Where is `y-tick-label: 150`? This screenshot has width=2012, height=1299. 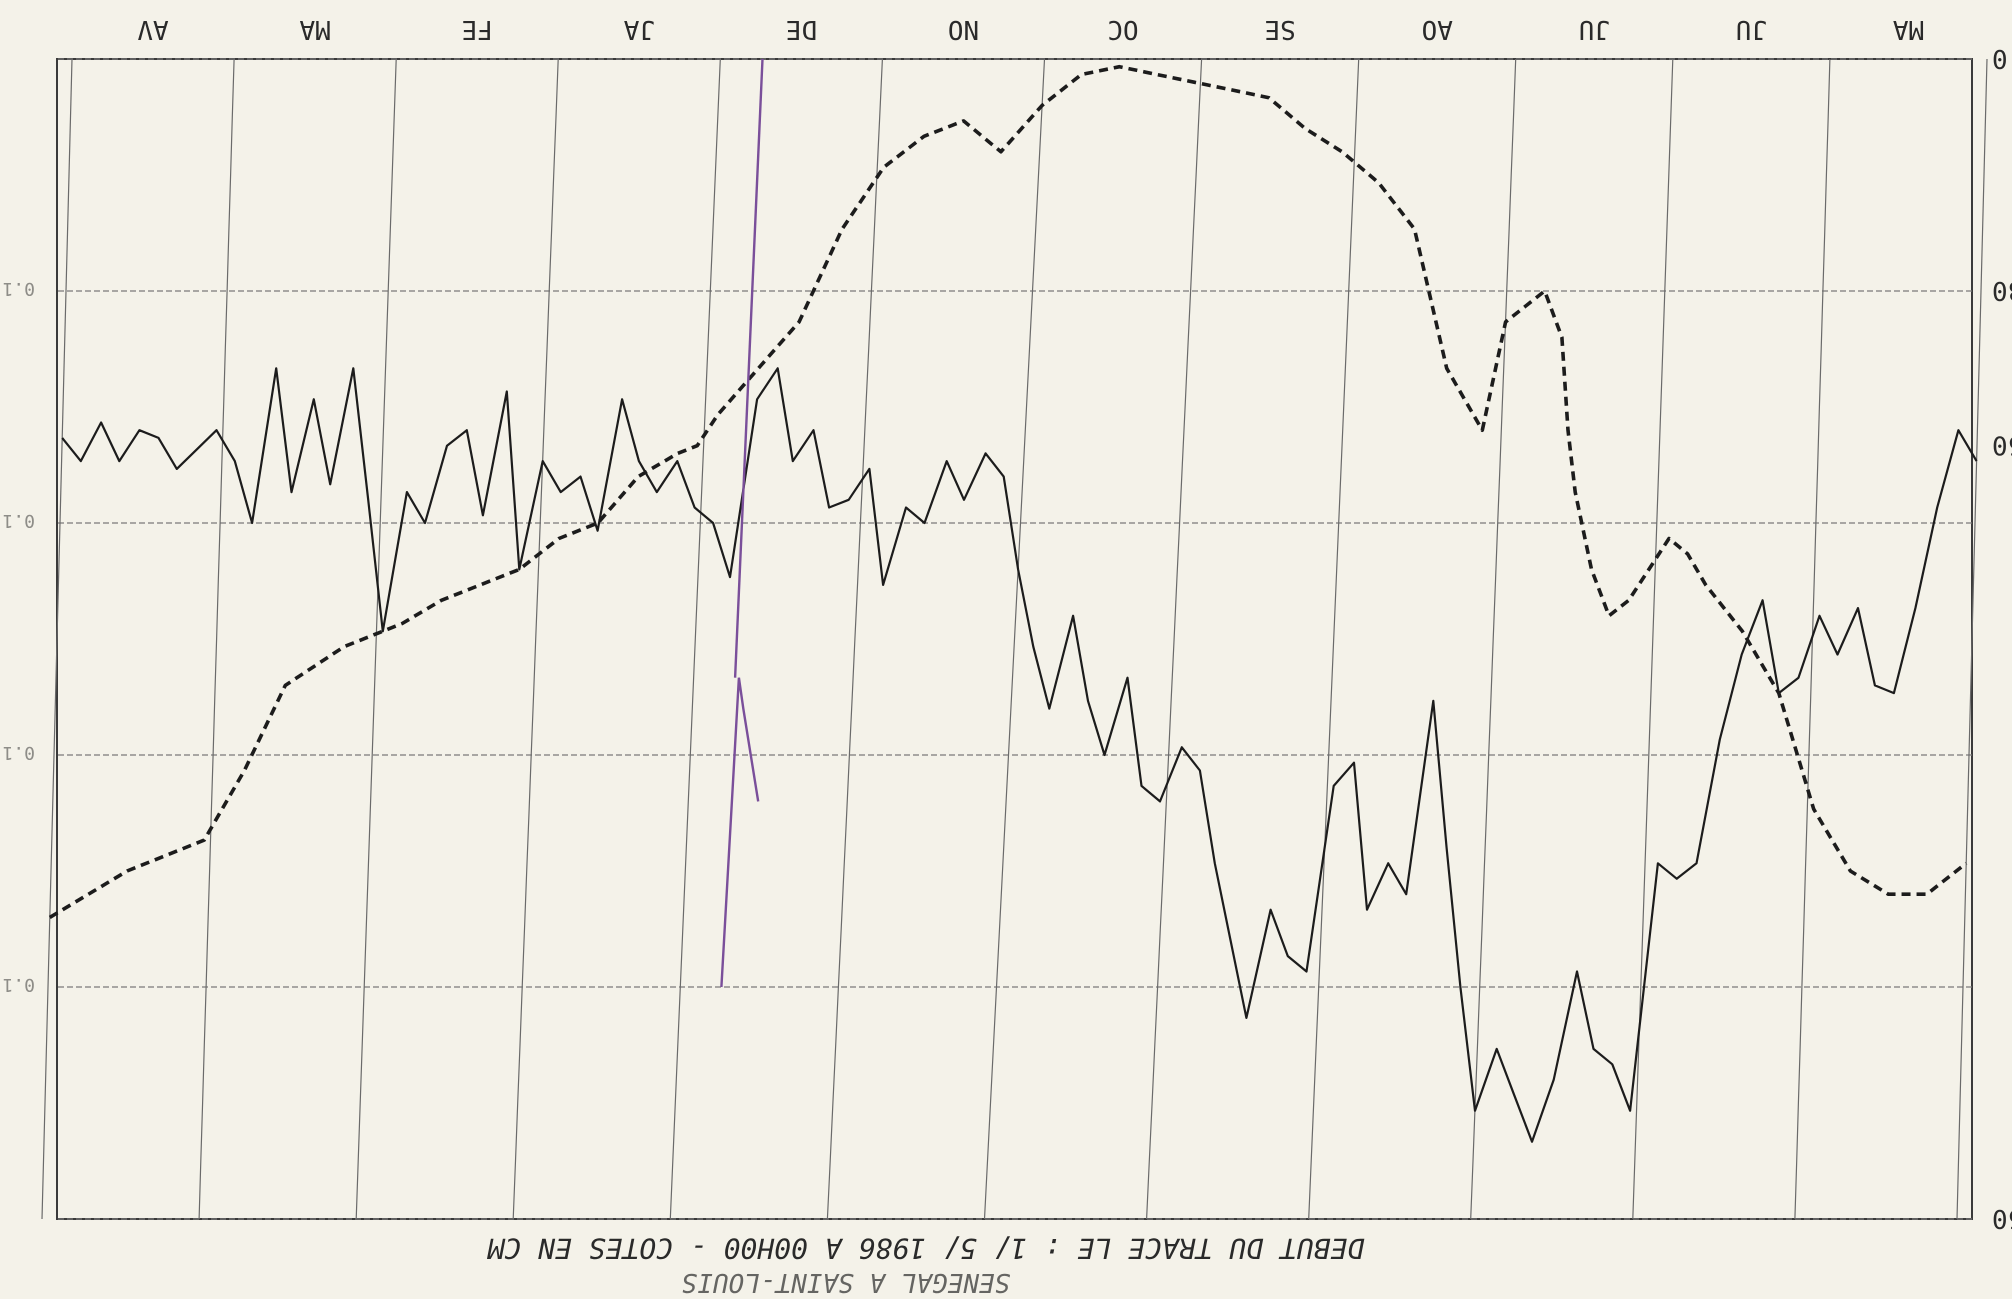 y-tick-label: 150 is located at coordinates (2002, 1218).